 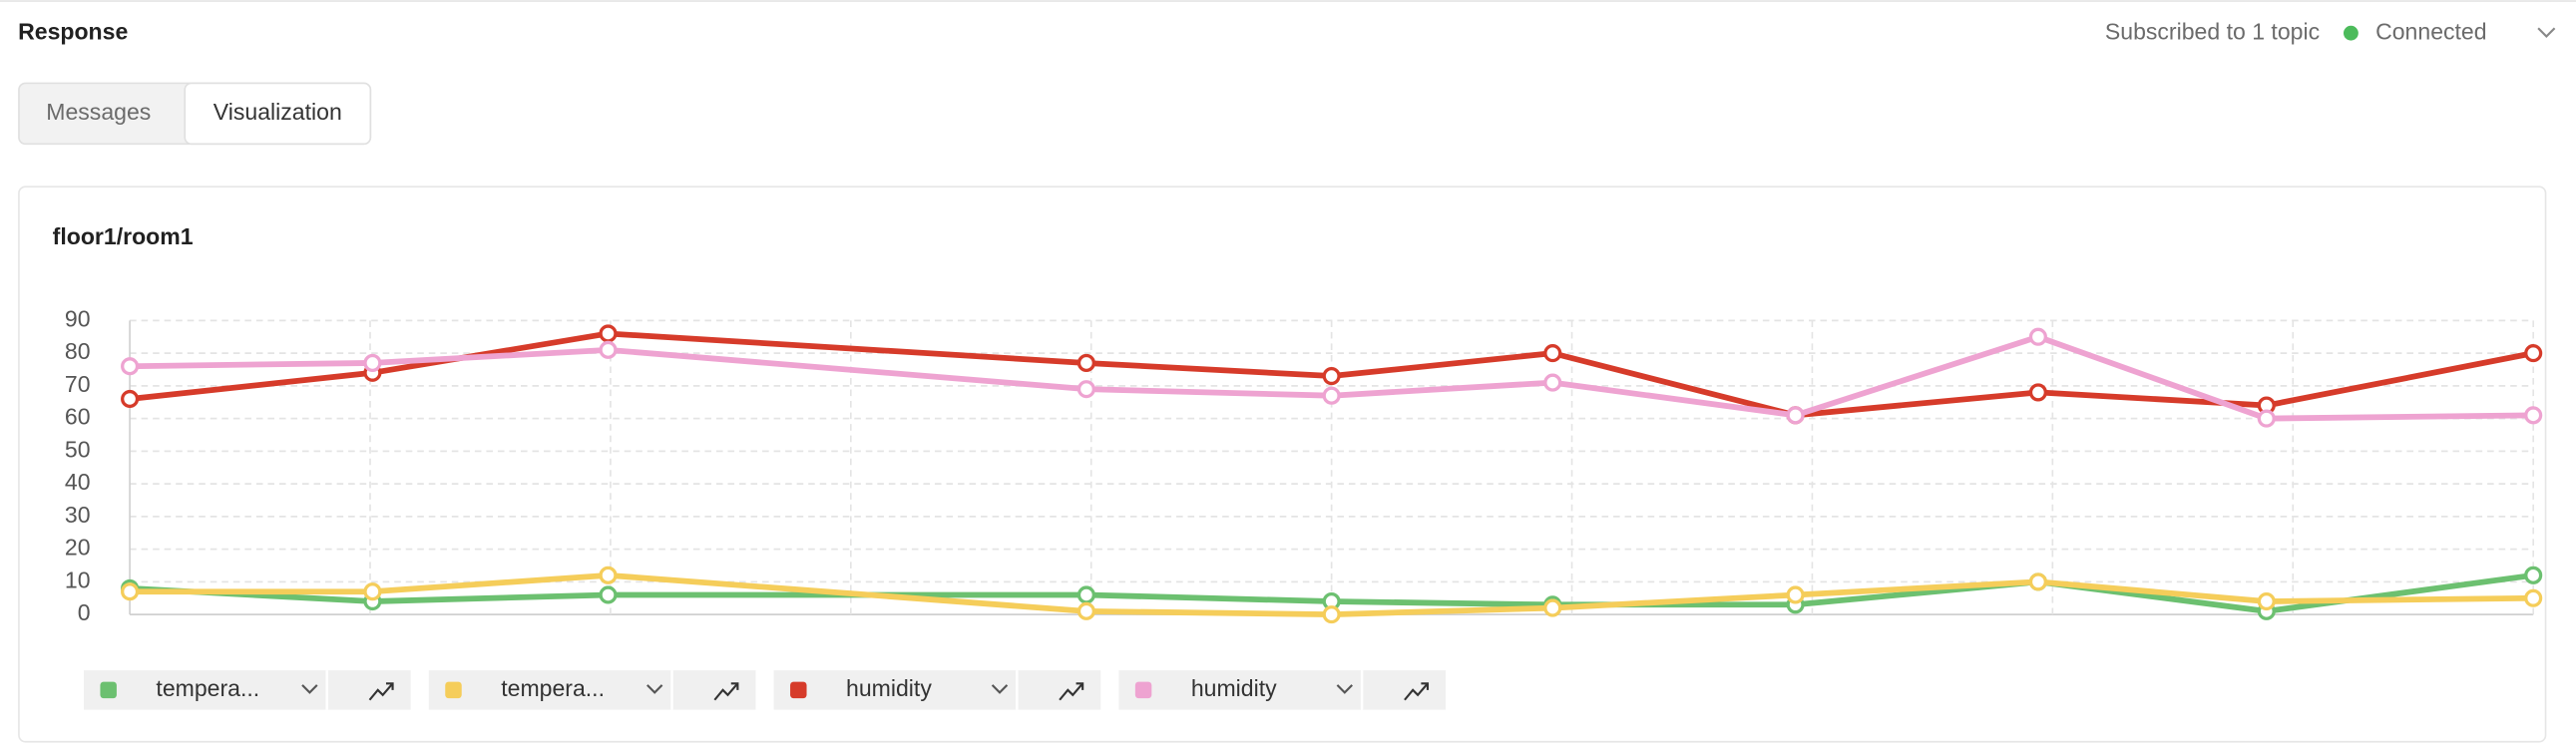 I want to click on y-tick-label: 50, so click(x=78, y=449).